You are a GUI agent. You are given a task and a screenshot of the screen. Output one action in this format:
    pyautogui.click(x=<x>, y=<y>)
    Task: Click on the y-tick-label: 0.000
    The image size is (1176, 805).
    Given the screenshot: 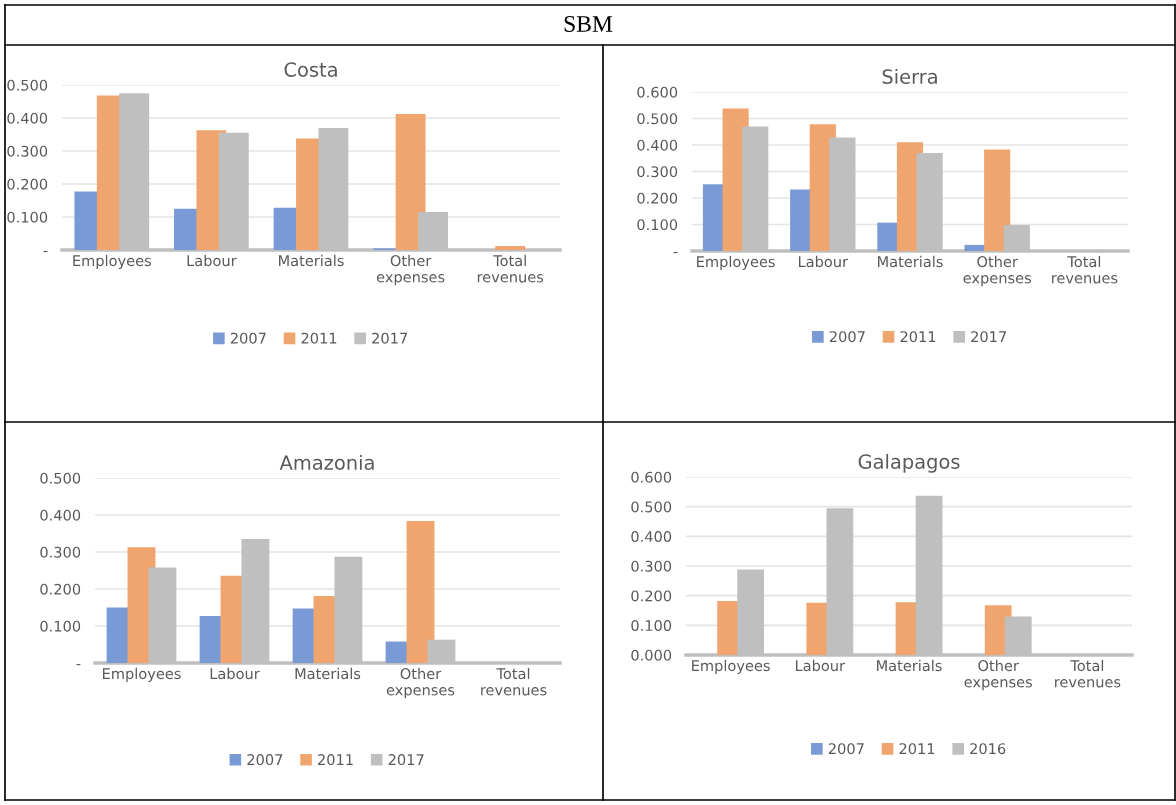 What is the action you would take?
    pyautogui.click(x=651, y=655)
    